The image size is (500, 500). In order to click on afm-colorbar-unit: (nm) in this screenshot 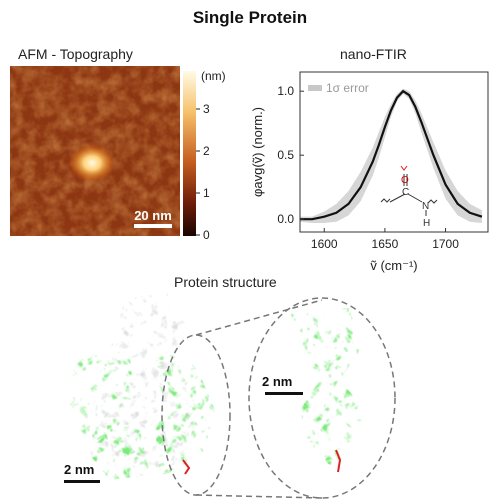, I will do `click(213, 76)`.